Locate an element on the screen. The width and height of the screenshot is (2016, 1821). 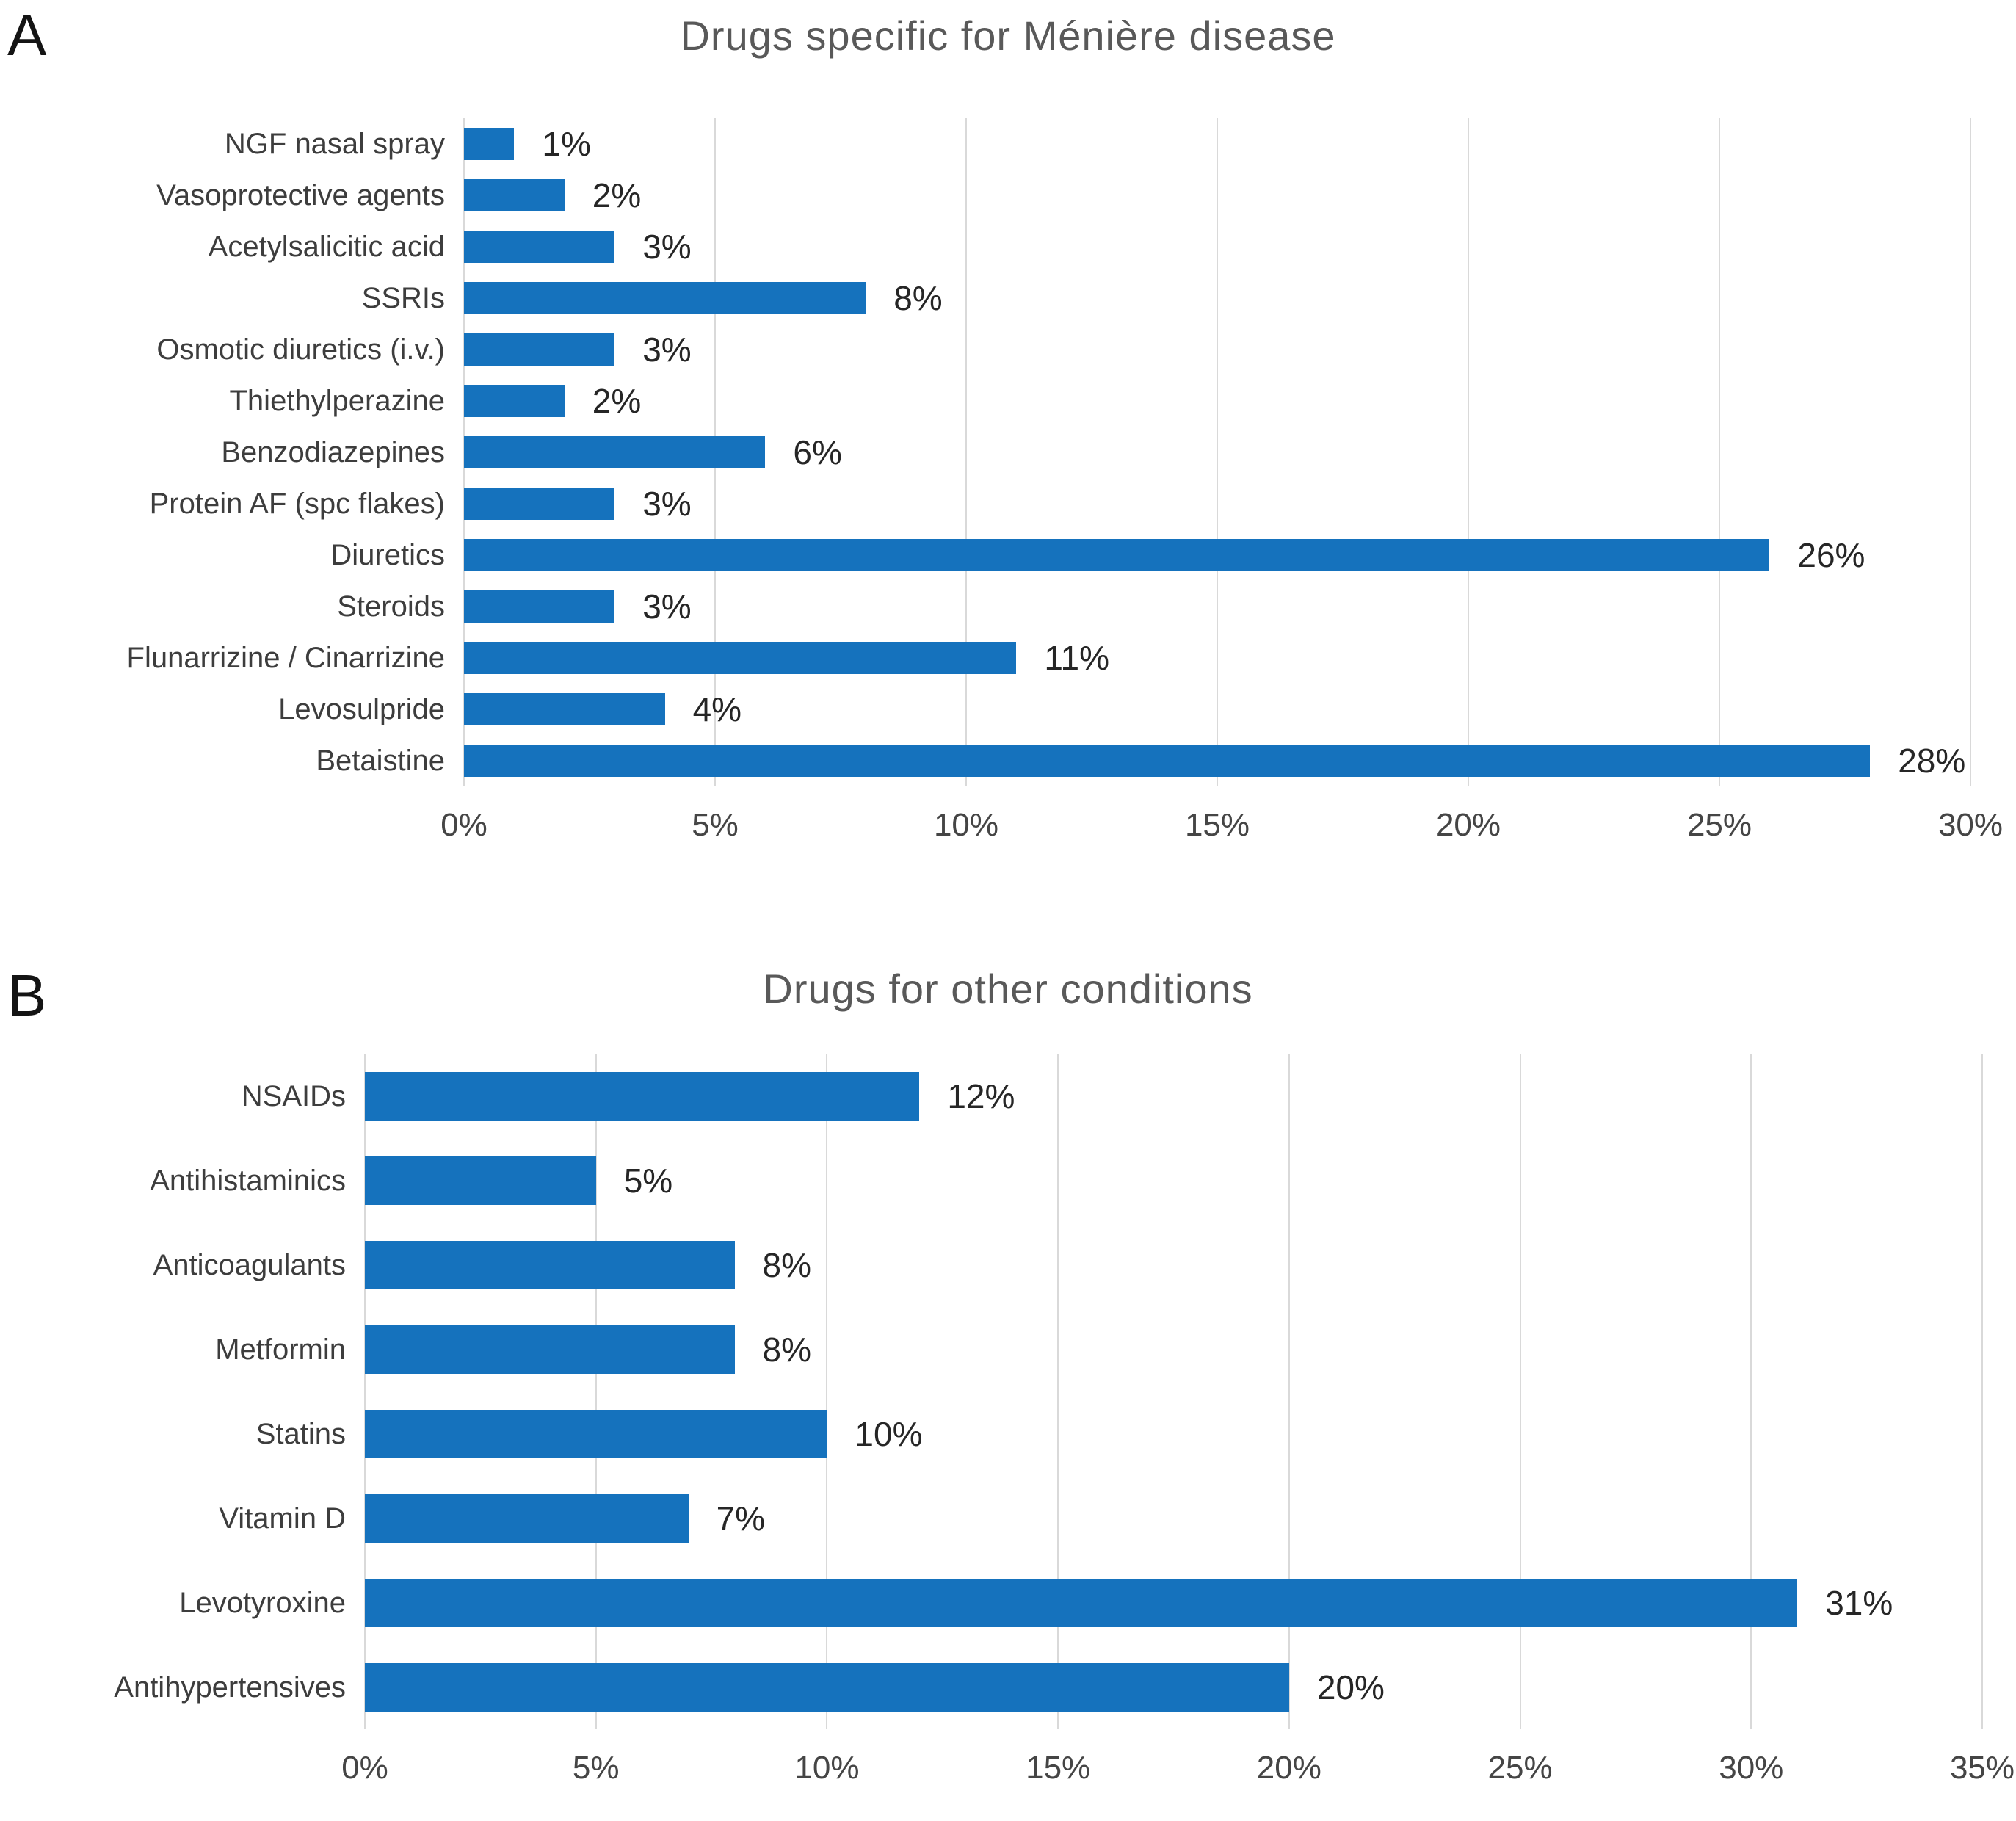
bar-row: Thiethylperazine 2% is located at coordinates (1008, 401).